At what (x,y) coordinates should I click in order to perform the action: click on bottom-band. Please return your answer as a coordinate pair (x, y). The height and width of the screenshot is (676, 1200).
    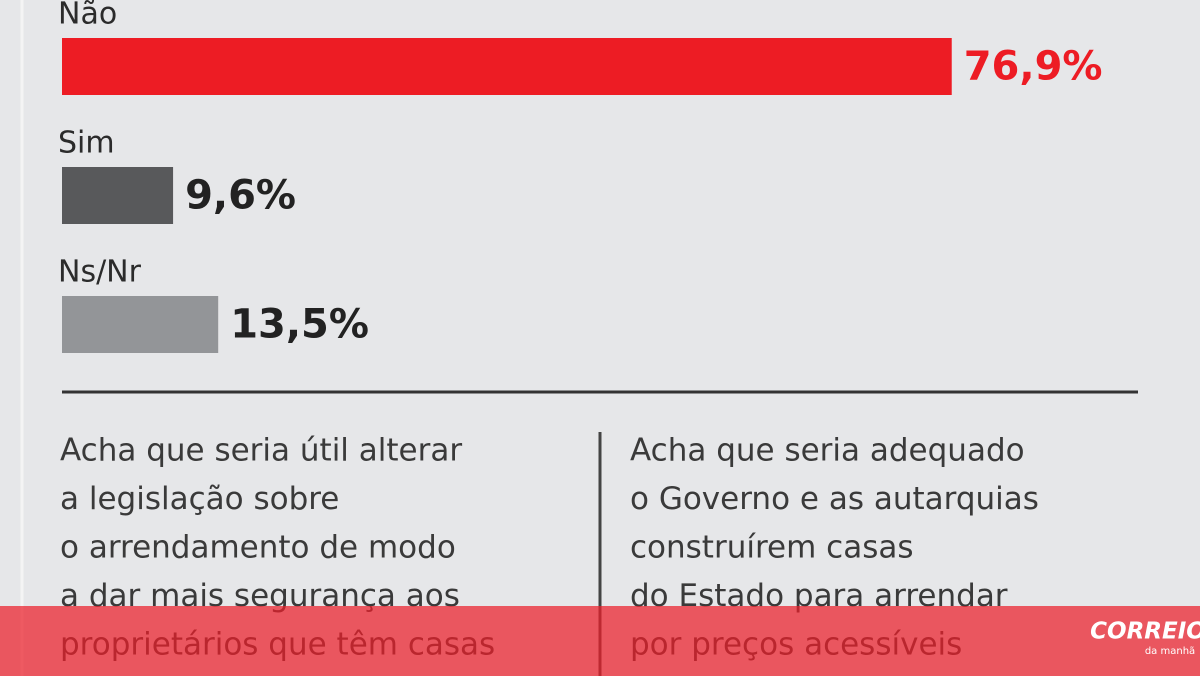
    Looking at the image, I should click on (600, 641).